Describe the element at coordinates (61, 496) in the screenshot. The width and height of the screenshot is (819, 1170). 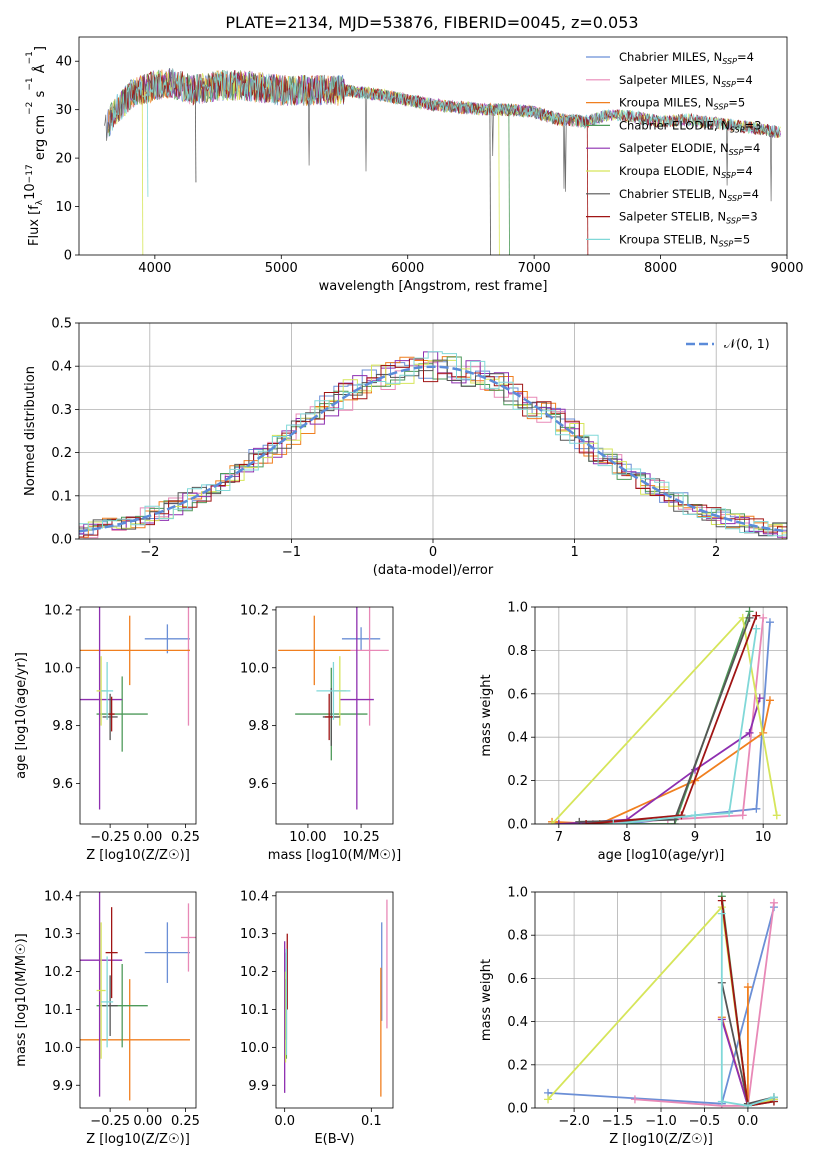
I see `y-tick-label: 0.1` at that location.